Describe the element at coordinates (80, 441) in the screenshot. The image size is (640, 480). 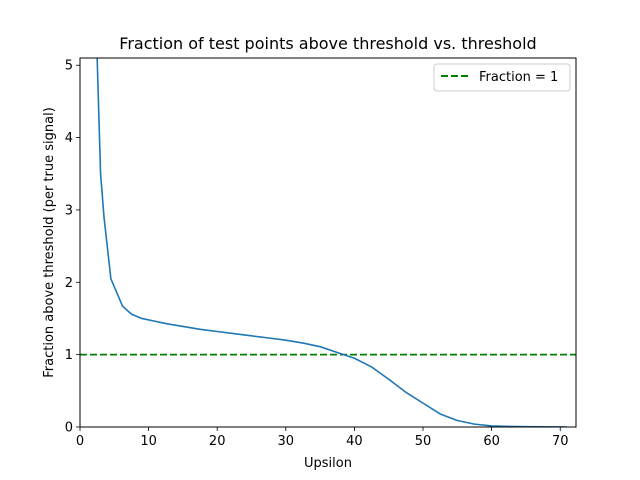
I see `x-tick-label: 0` at that location.